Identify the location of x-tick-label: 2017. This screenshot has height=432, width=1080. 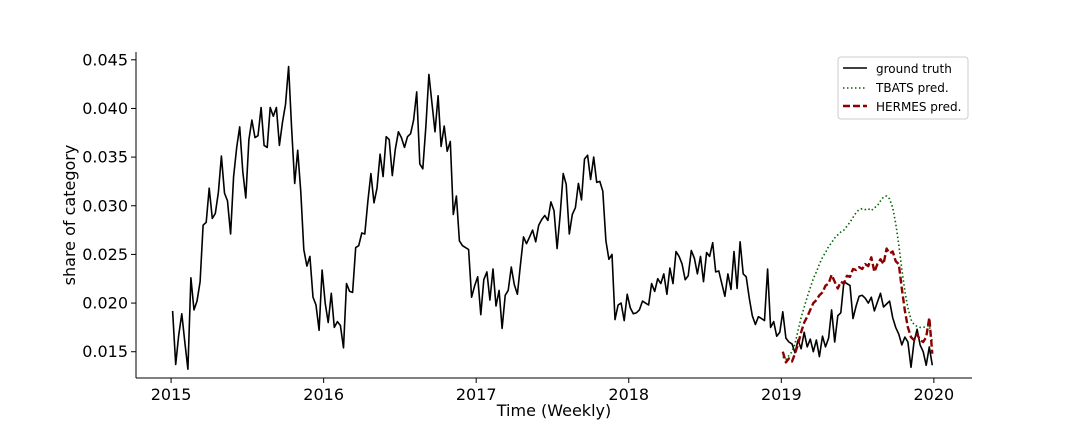
(476, 394).